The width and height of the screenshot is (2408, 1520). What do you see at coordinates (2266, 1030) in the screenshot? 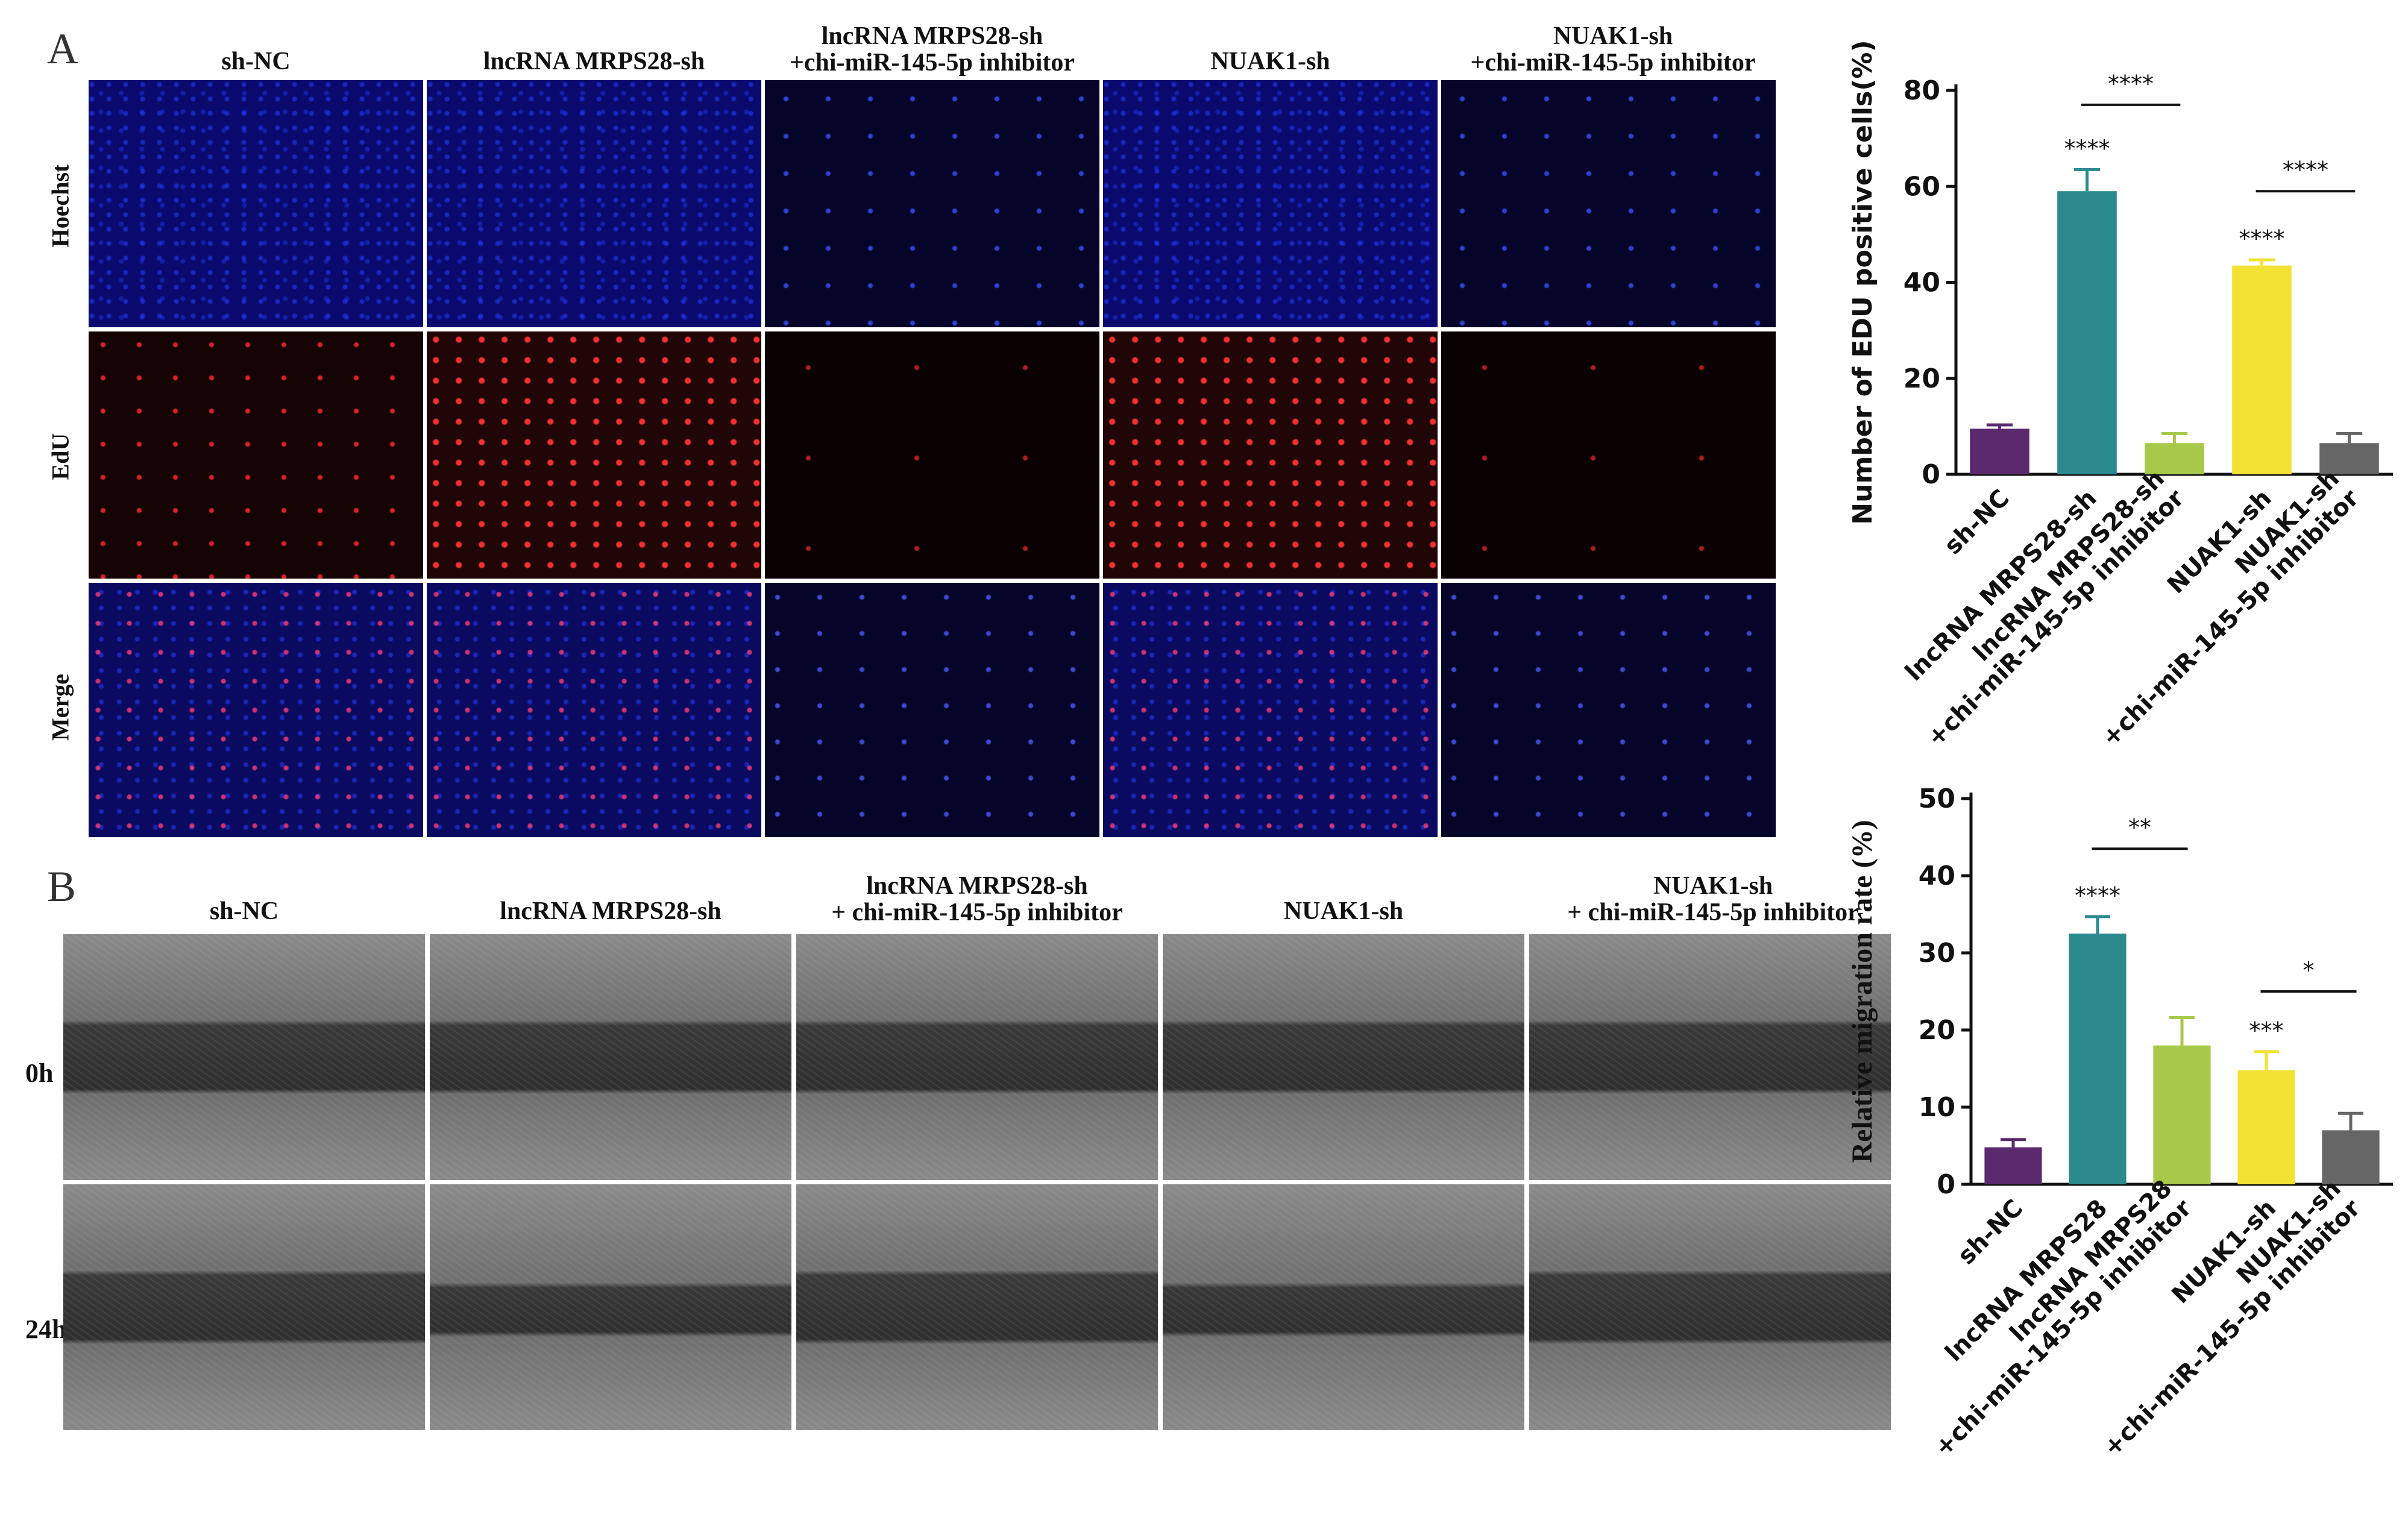
I see `chart2-bar-sig-3: ***` at bounding box center [2266, 1030].